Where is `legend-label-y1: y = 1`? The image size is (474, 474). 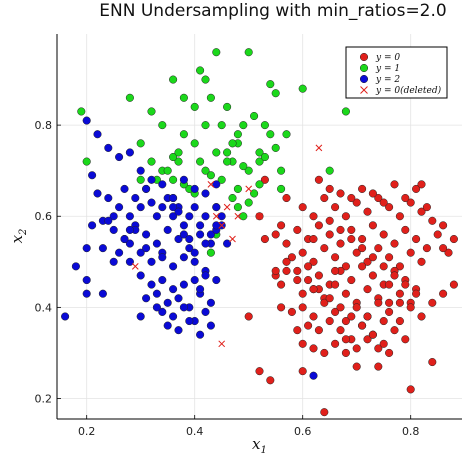 legend-label-y1: y = 1 is located at coordinates (387, 69).